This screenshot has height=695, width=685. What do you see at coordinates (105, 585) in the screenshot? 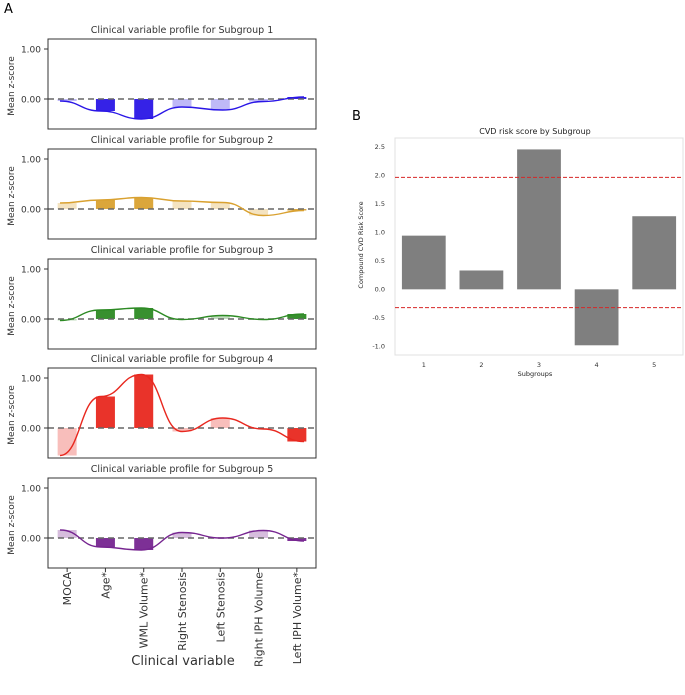
I see `x-tick-label-2: Age*` at bounding box center [105, 585].